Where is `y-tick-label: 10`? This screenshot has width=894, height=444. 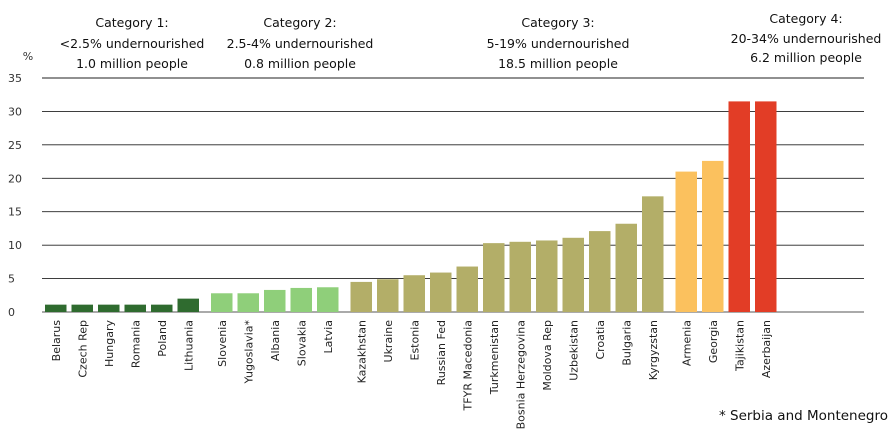
y-tick-label: 10 is located at coordinates (15, 245).